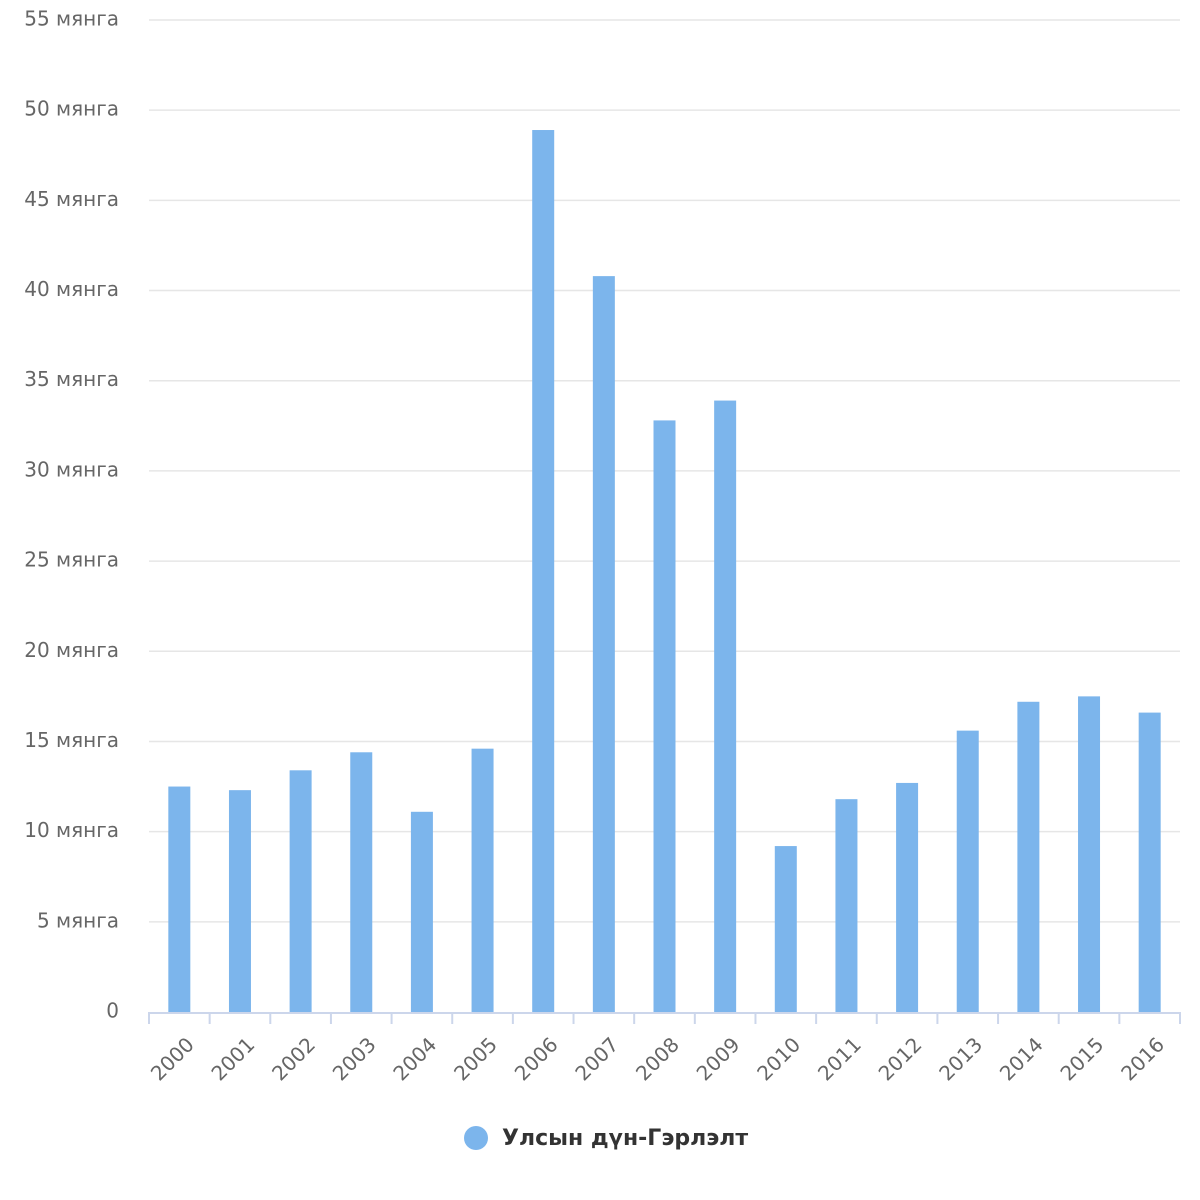  I want to click on x-tick-label: 2008, so click(657, 1058).